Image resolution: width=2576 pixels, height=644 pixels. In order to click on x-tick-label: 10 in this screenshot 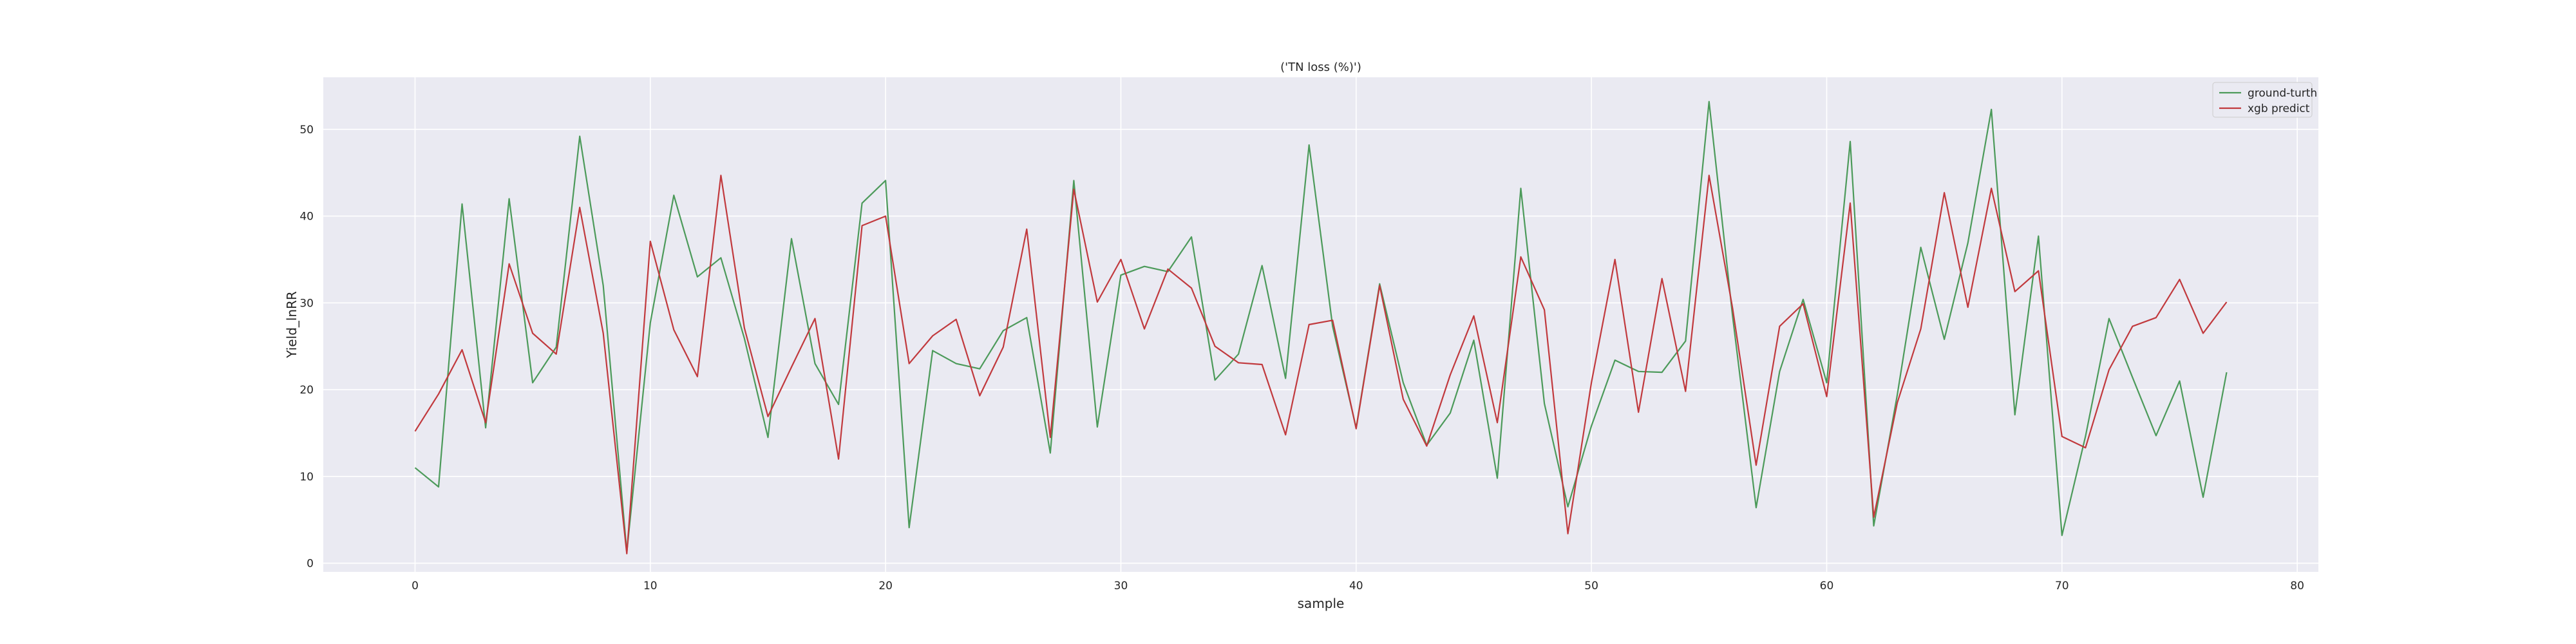, I will do `click(651, 586)`.